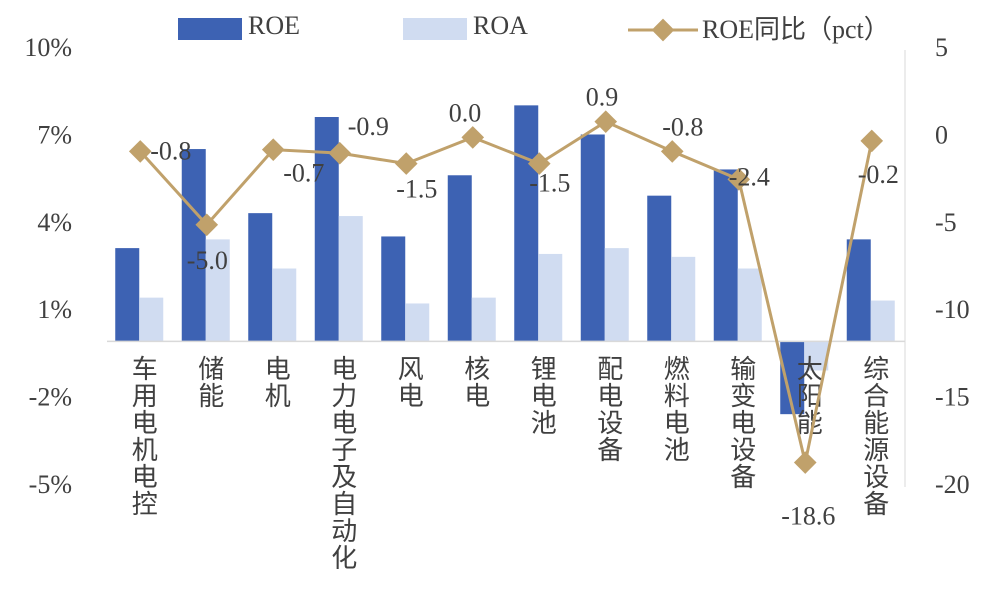 The width and height of the screenshot is (985, 593). I want to click on x-tick-label: 太阳能, so click(807, 395).